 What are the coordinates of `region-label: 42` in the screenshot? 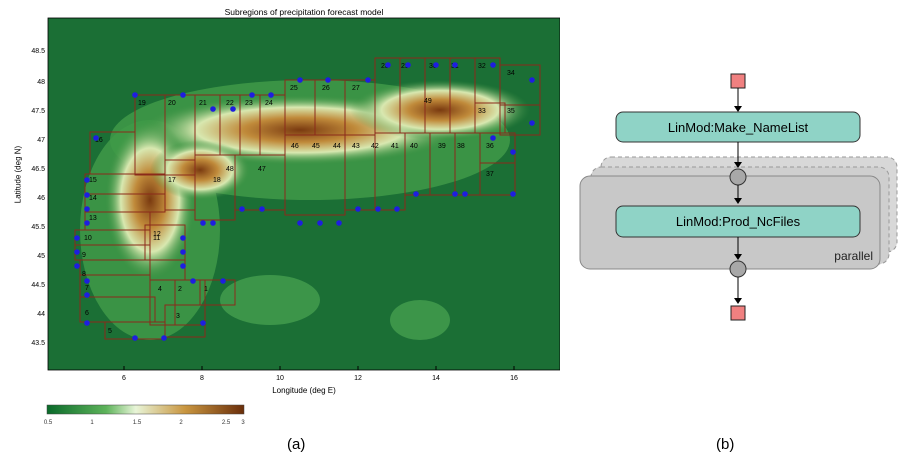 It's located at (375, 146).